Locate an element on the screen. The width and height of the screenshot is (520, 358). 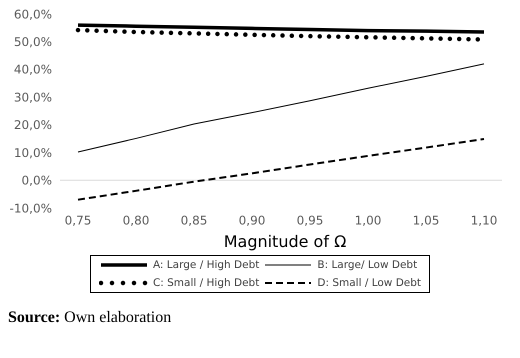
x-tick-label: 1,05 is located at coordinates (426, 221).